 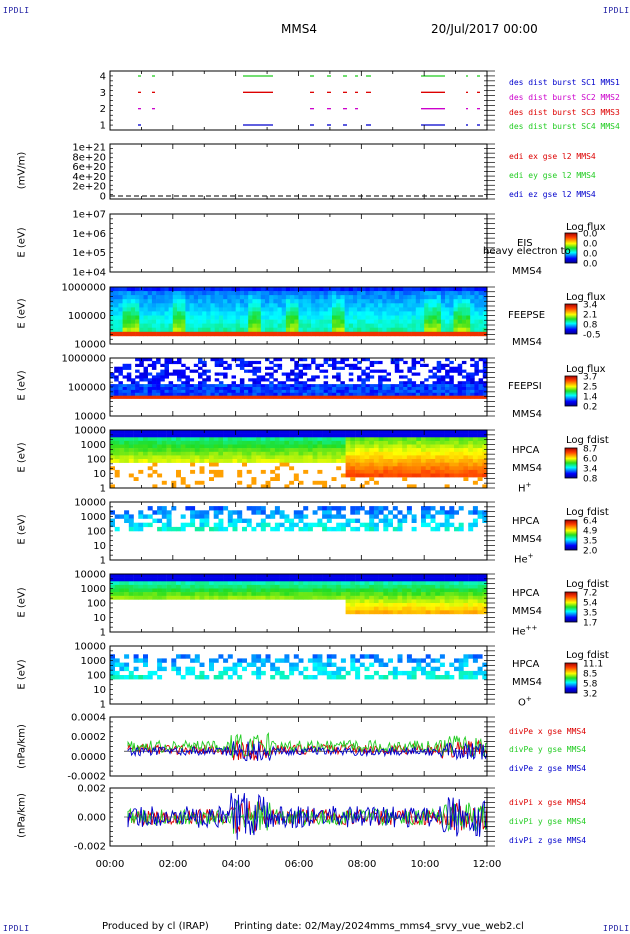 I want to click on hpca-h-instrument-label: HPCA, so click(x=526, y=450).